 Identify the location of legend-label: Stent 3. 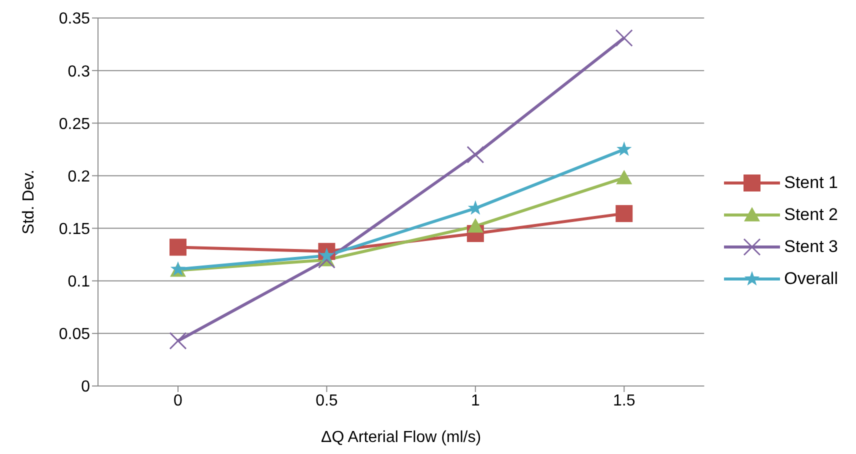
(811, 247).